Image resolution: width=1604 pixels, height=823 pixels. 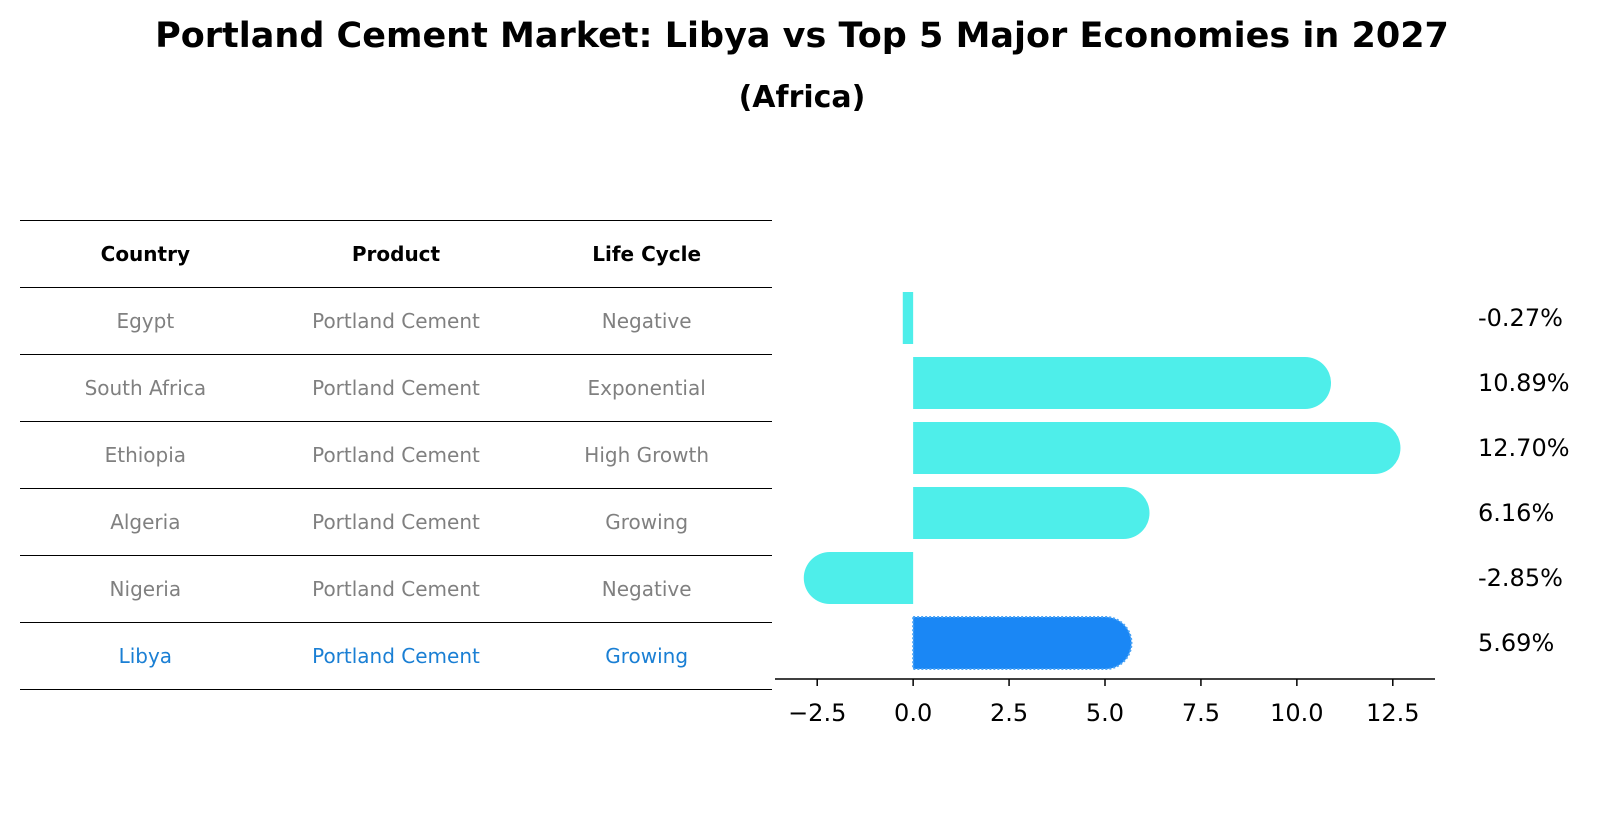 I want to click on value-label-libya: 5.69%, so click(x=1516, y=643).